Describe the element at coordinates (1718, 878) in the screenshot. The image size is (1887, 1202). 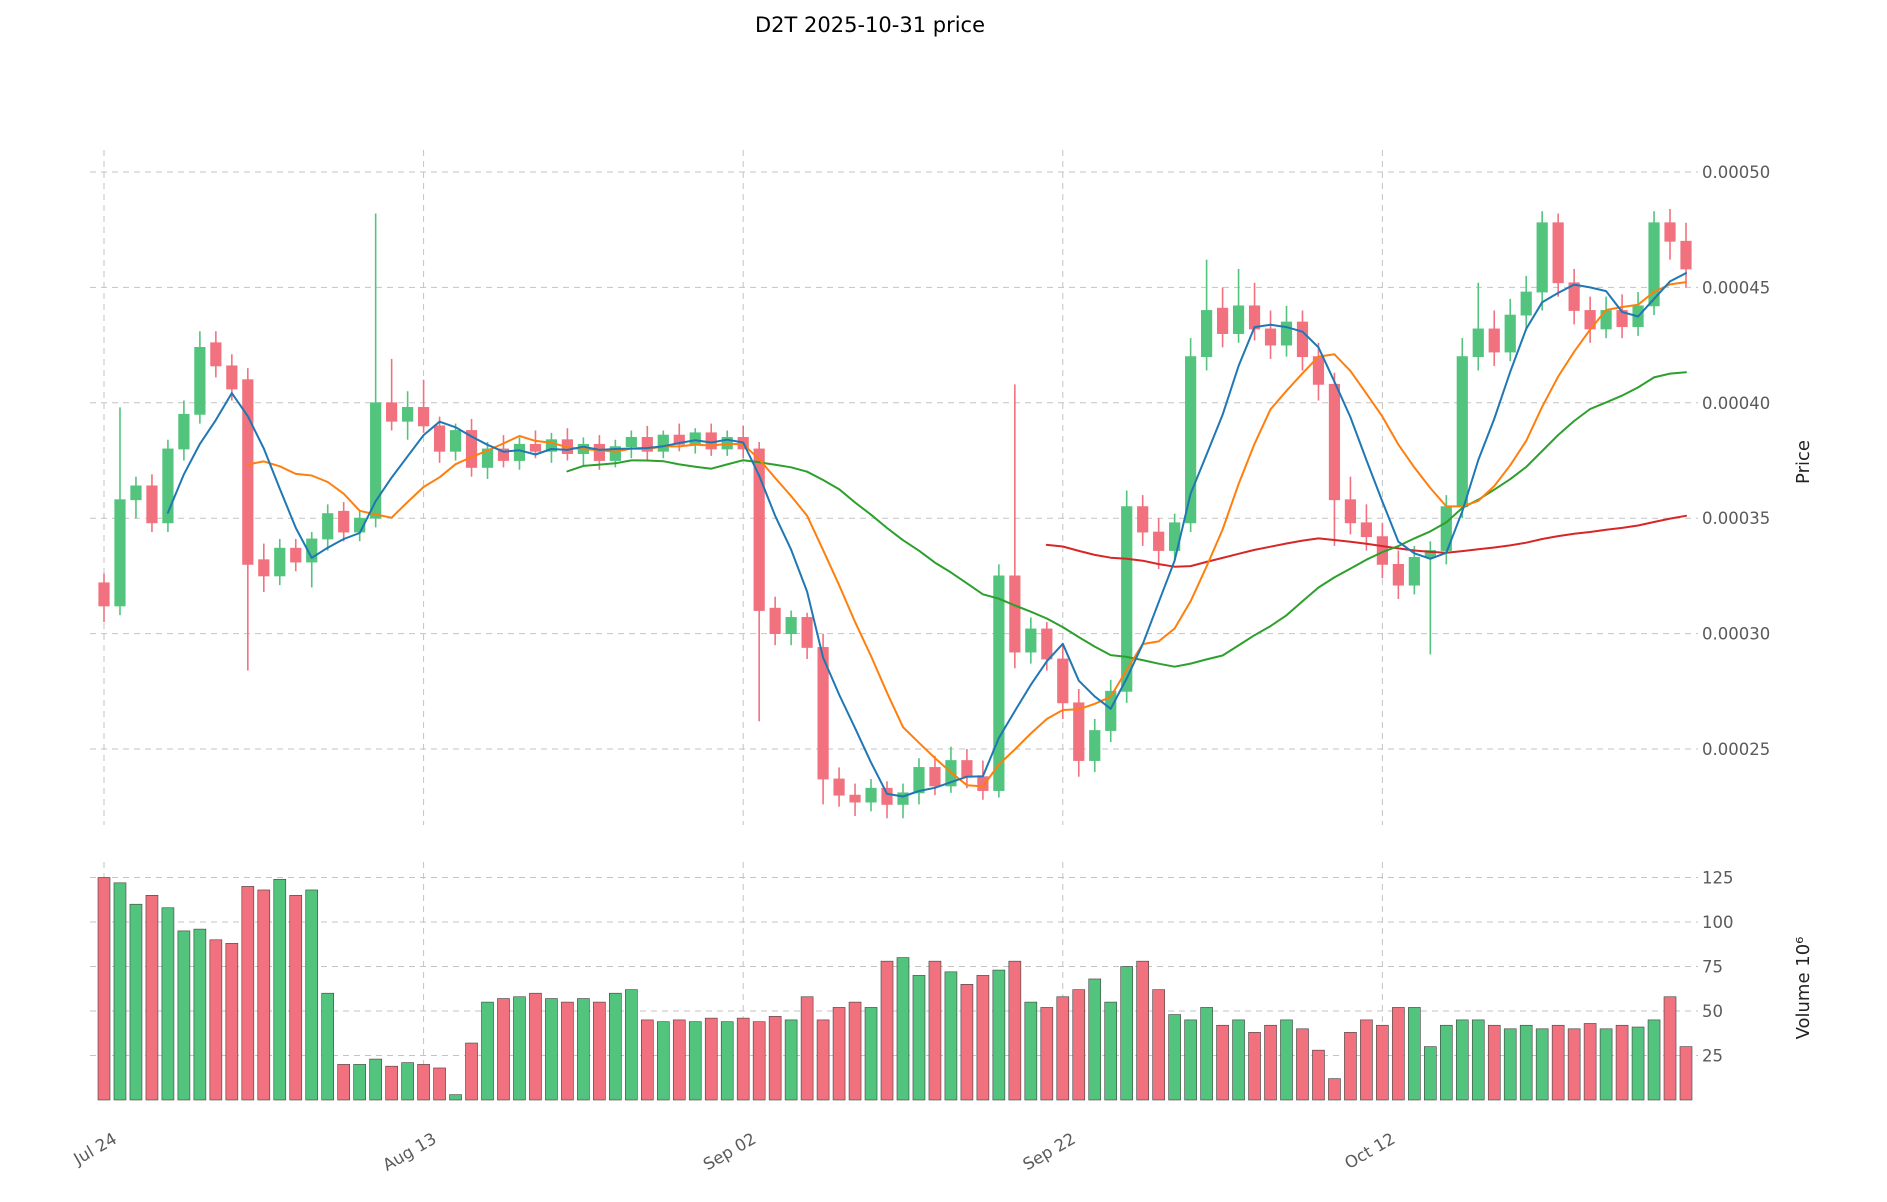
I see `volume-tick-label: 125` at that location.